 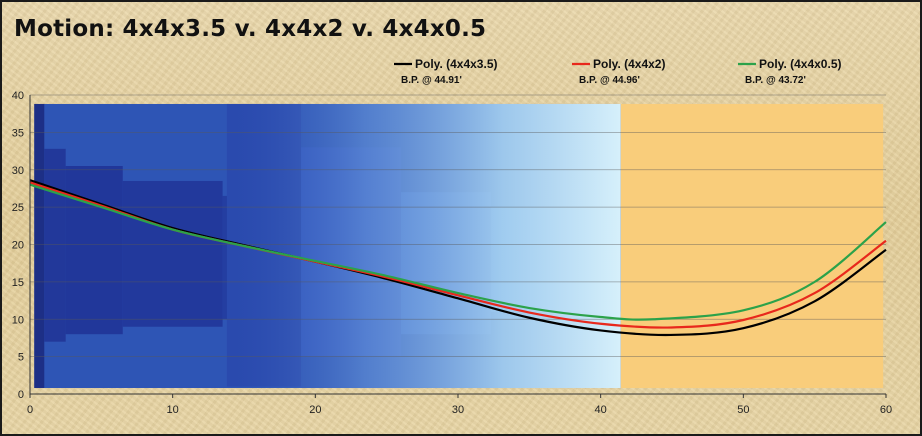 What do you see at coordinates (431, 80) in the screenshot?
I see `legend-annotation-1: B.P. @ 44.91'` at bounding box center [431, 80].